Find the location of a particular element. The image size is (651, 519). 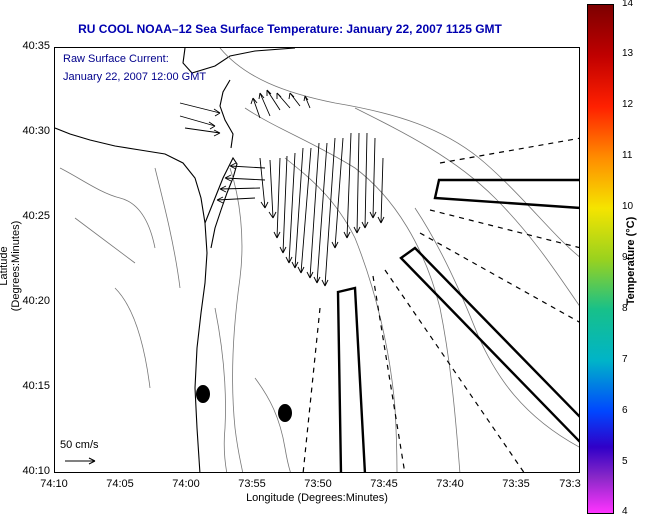

scale-arrow is located at coordinates (80, 461).